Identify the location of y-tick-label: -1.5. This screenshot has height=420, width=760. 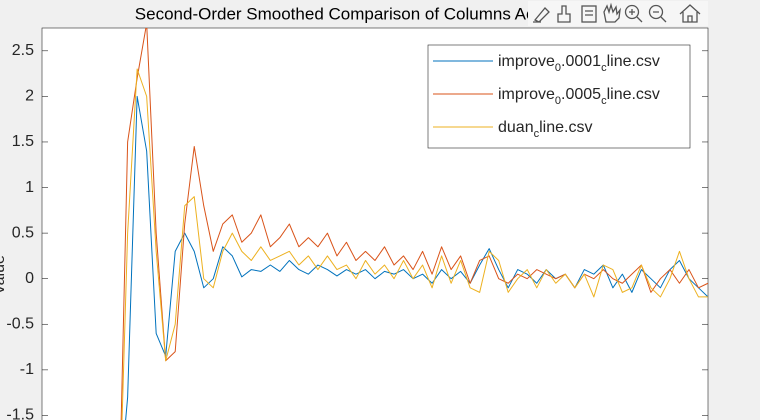
(20, 413).